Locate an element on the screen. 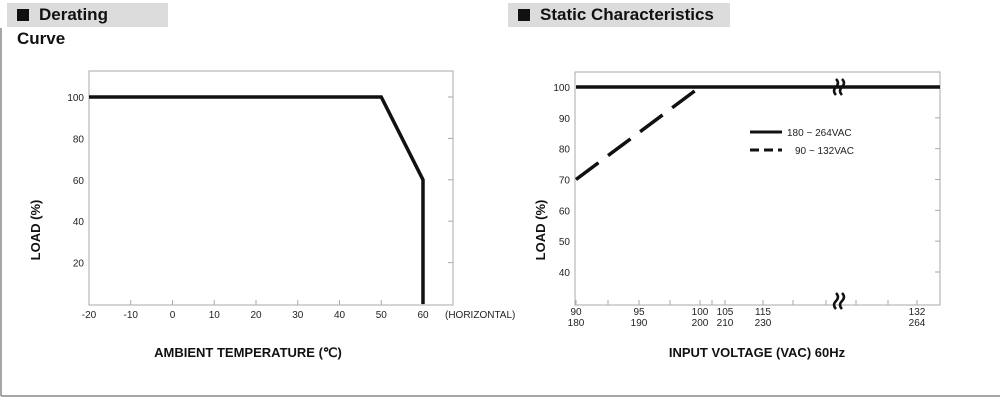  x-tick-label-top: 105 is located at coordinates (725, 312).